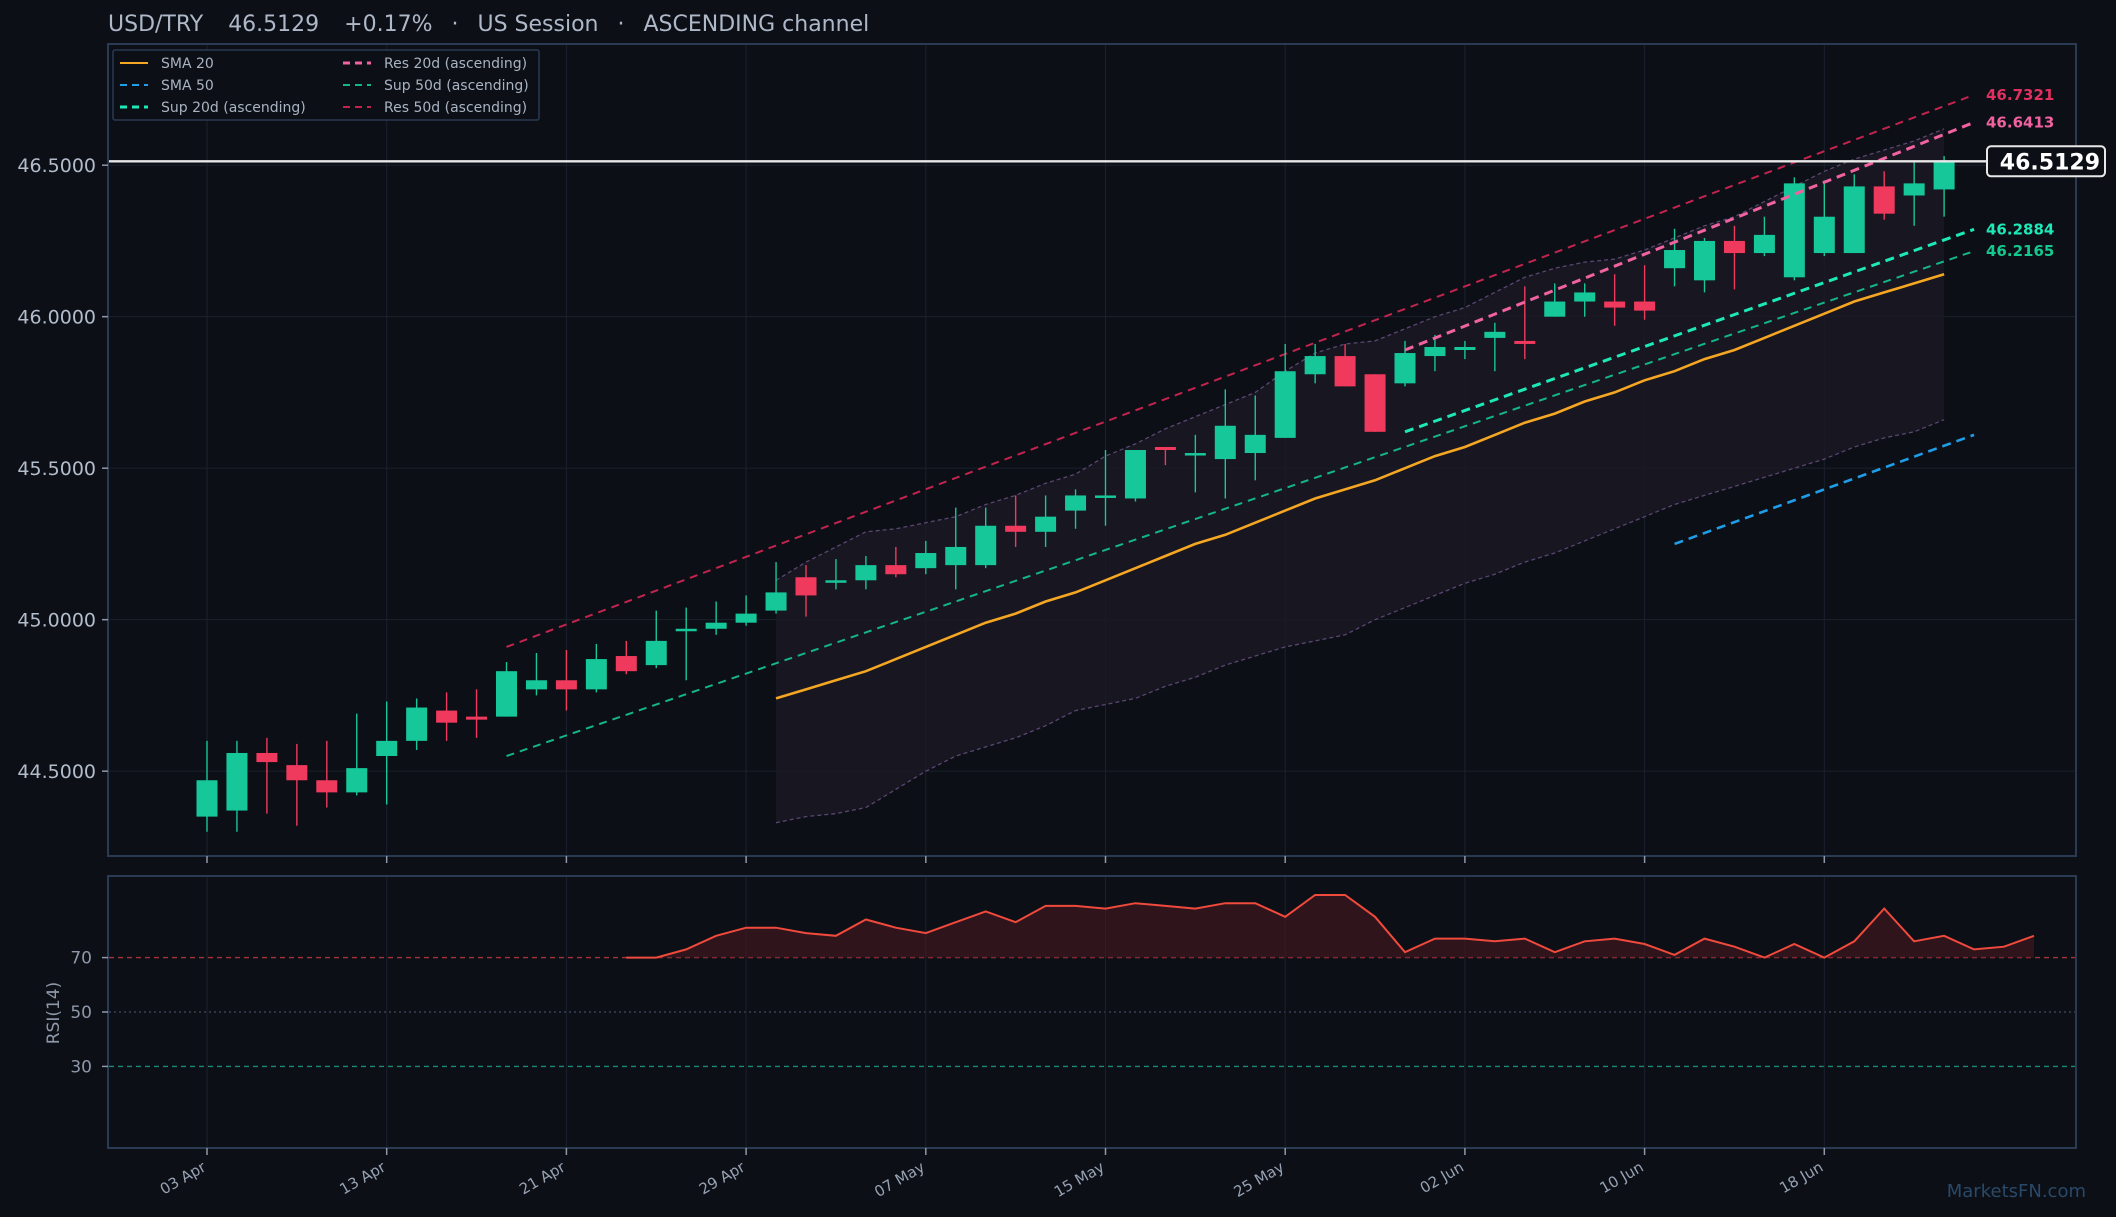 Image resolution: width=2116 pixels, height=1217 pixels. What do you see at coordinates (456, 86) in the screenshot?
I see `legend-label: Sup 50d (ascending)` at bounding box center [456, 86].